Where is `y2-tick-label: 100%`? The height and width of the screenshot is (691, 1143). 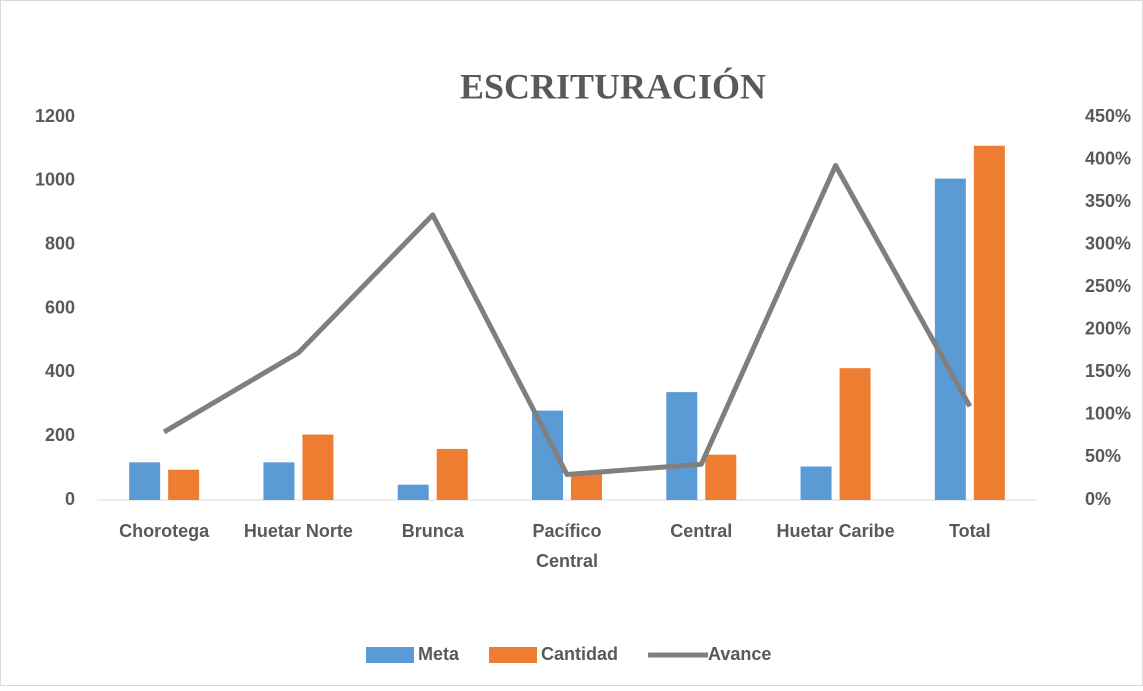 y2-tick-label: 100% is located at coordinates (1108, 414).